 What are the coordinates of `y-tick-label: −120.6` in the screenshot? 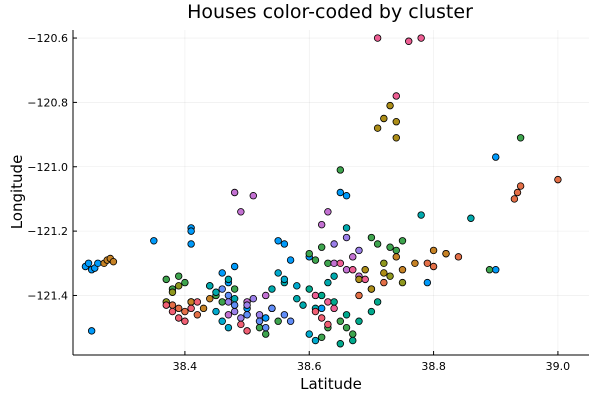 It's located at (47, 38).